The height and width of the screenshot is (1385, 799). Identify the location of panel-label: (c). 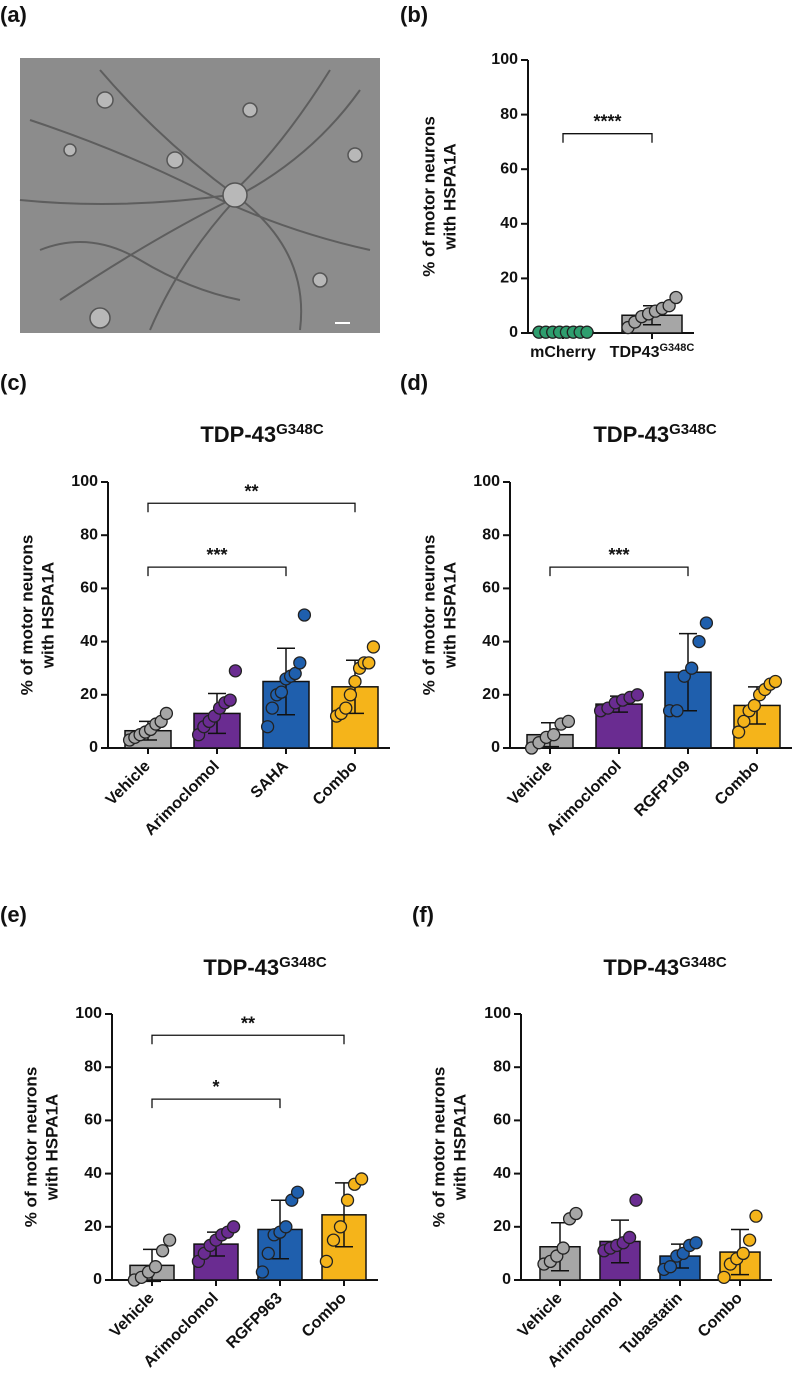
(13, 382).